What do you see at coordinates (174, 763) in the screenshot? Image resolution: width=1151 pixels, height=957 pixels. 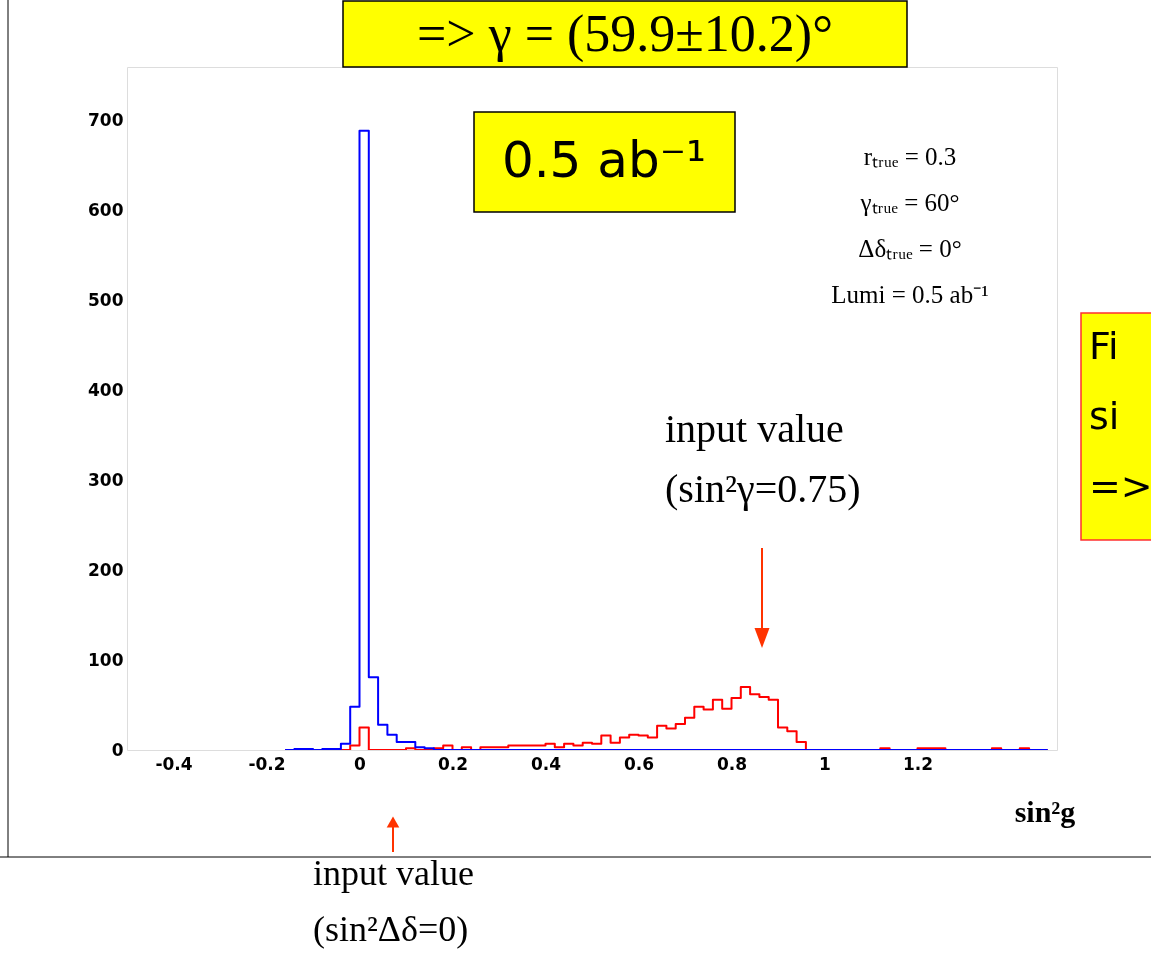 I see `x-tick-label: -0.4` at bounding box center [174, 763].